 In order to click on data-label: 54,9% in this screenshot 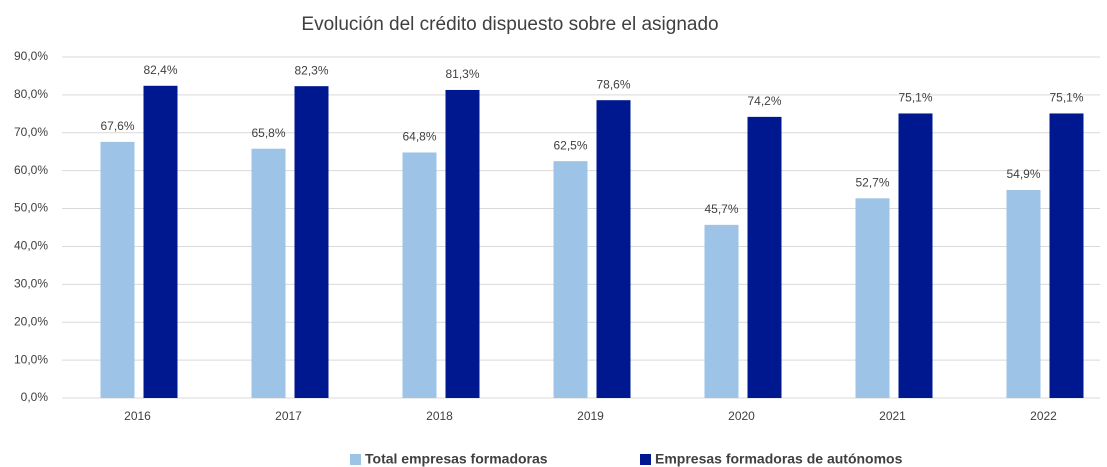, I will do `click(1023, 174)`.